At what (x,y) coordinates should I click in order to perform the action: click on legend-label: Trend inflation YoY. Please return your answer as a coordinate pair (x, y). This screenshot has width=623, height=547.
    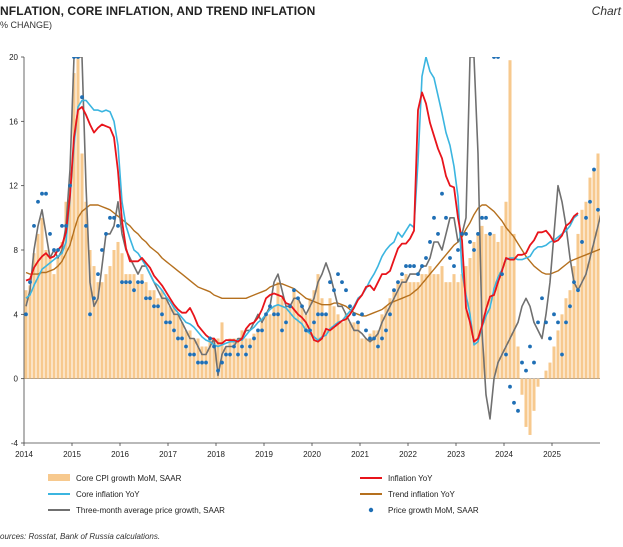
    Looking at the image, I should click on (422, 494).